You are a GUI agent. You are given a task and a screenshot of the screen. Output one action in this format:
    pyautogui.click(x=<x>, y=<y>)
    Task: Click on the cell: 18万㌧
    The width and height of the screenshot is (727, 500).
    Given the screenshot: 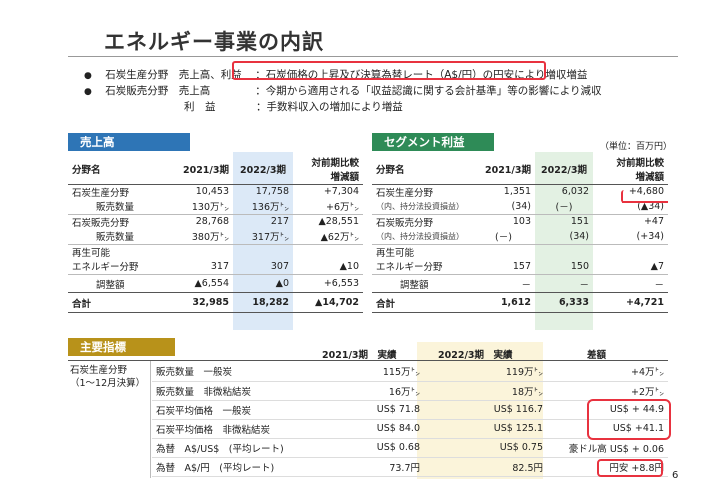 What is the action you would take?
    pyautogui.click(x=485, y=391)
    